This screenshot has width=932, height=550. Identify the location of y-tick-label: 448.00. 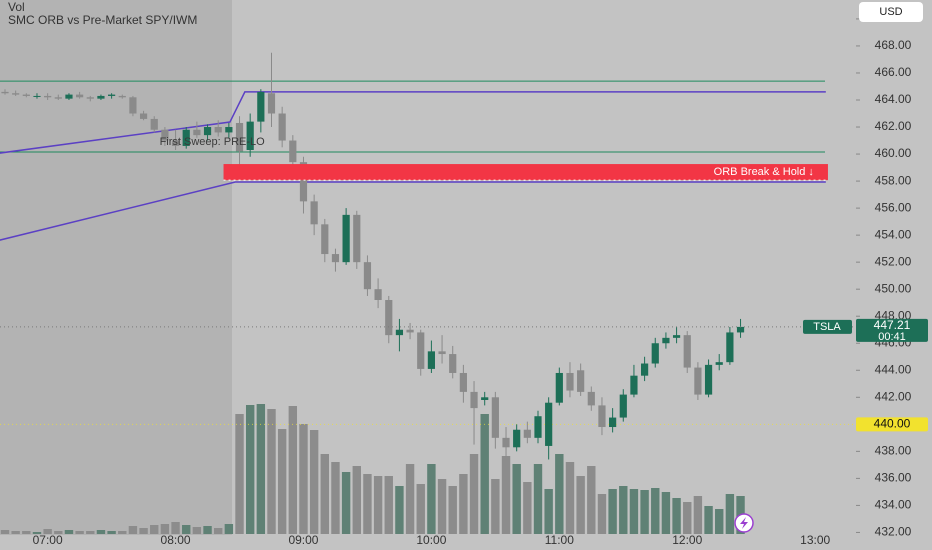
(893, 315).